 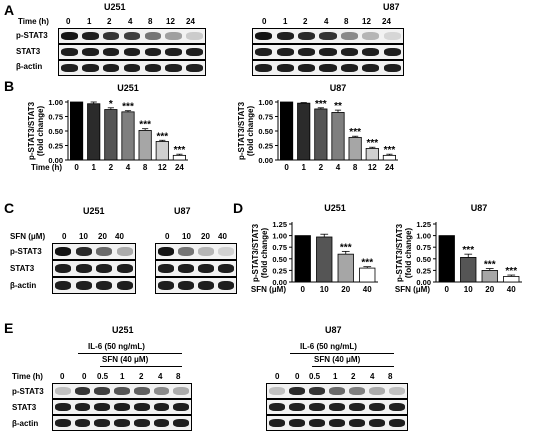 What do you see at coordinates (132, 68) in the screenshot?
I see `blot-a-u251-actin` at bounding box center [132, 68].